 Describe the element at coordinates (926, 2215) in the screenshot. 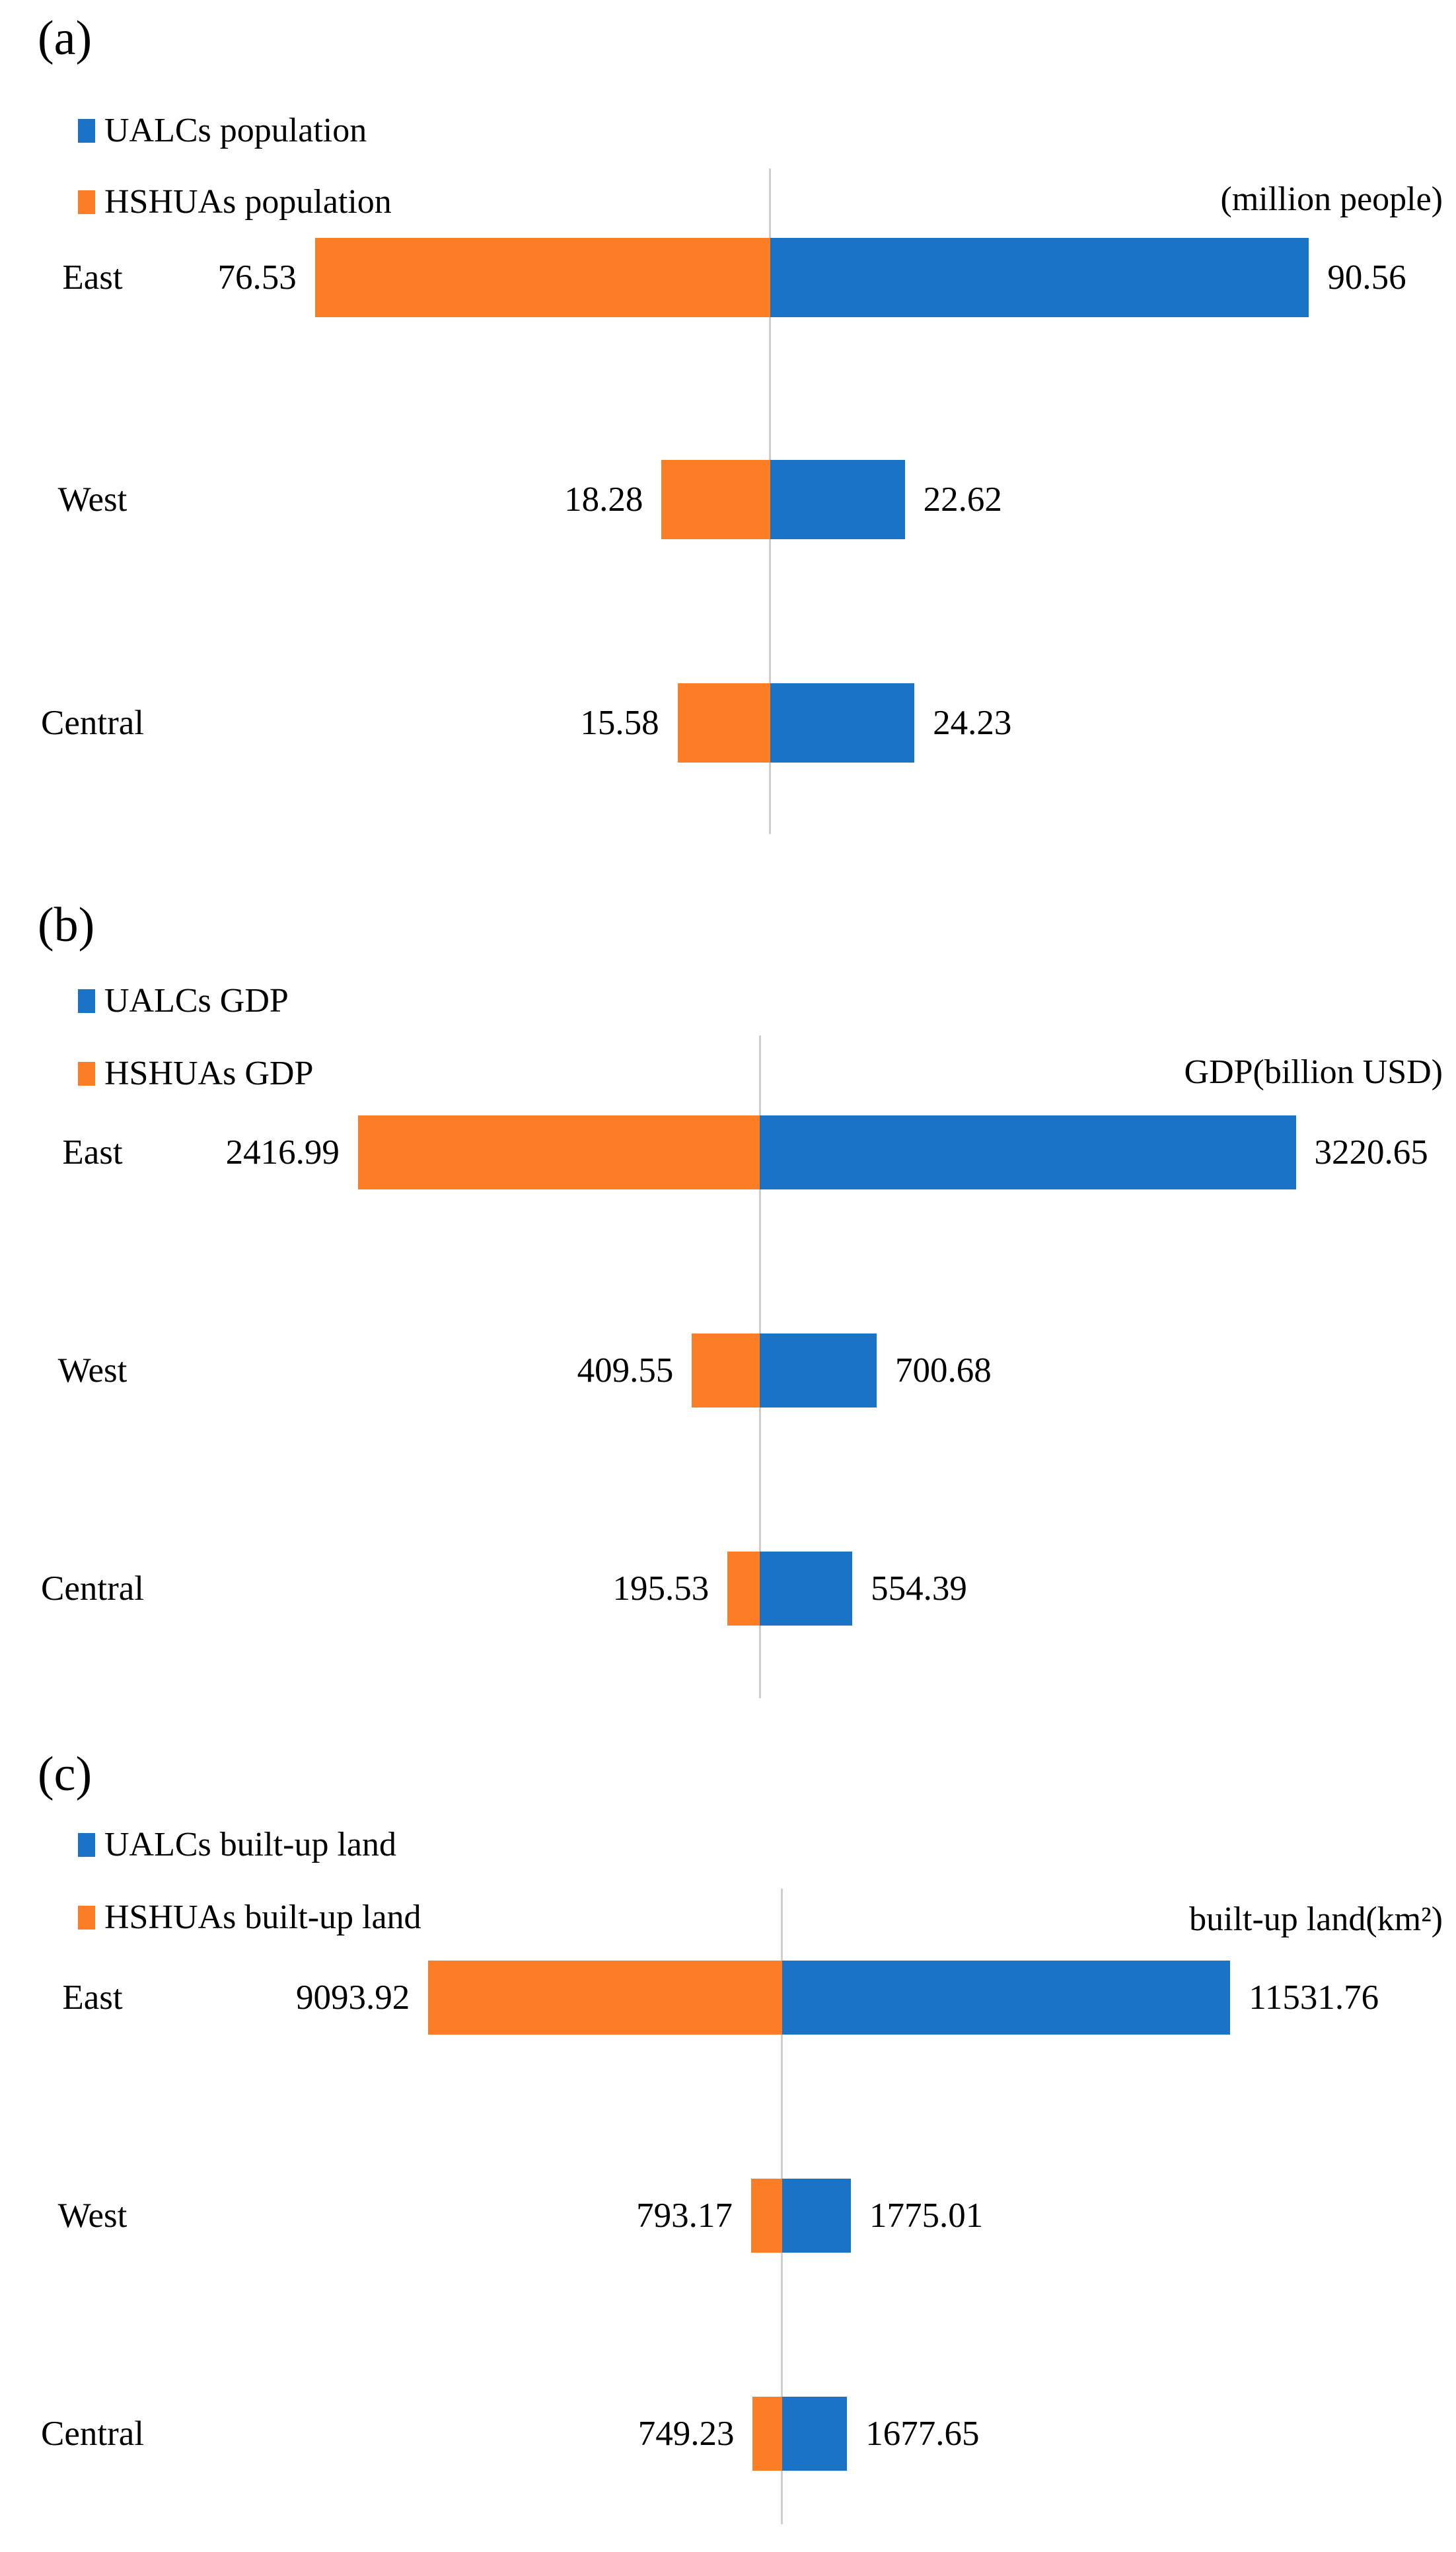

I see `value-label-ualcs-west: 1775.01` at that location.